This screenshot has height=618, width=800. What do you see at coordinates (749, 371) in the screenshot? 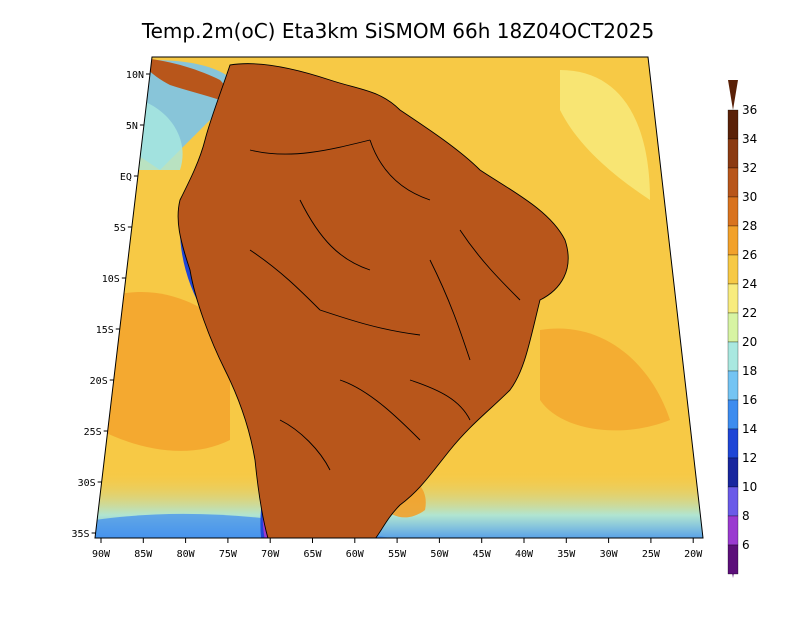
I see `colorbar-label: 18` at bounding box center [749, 371].